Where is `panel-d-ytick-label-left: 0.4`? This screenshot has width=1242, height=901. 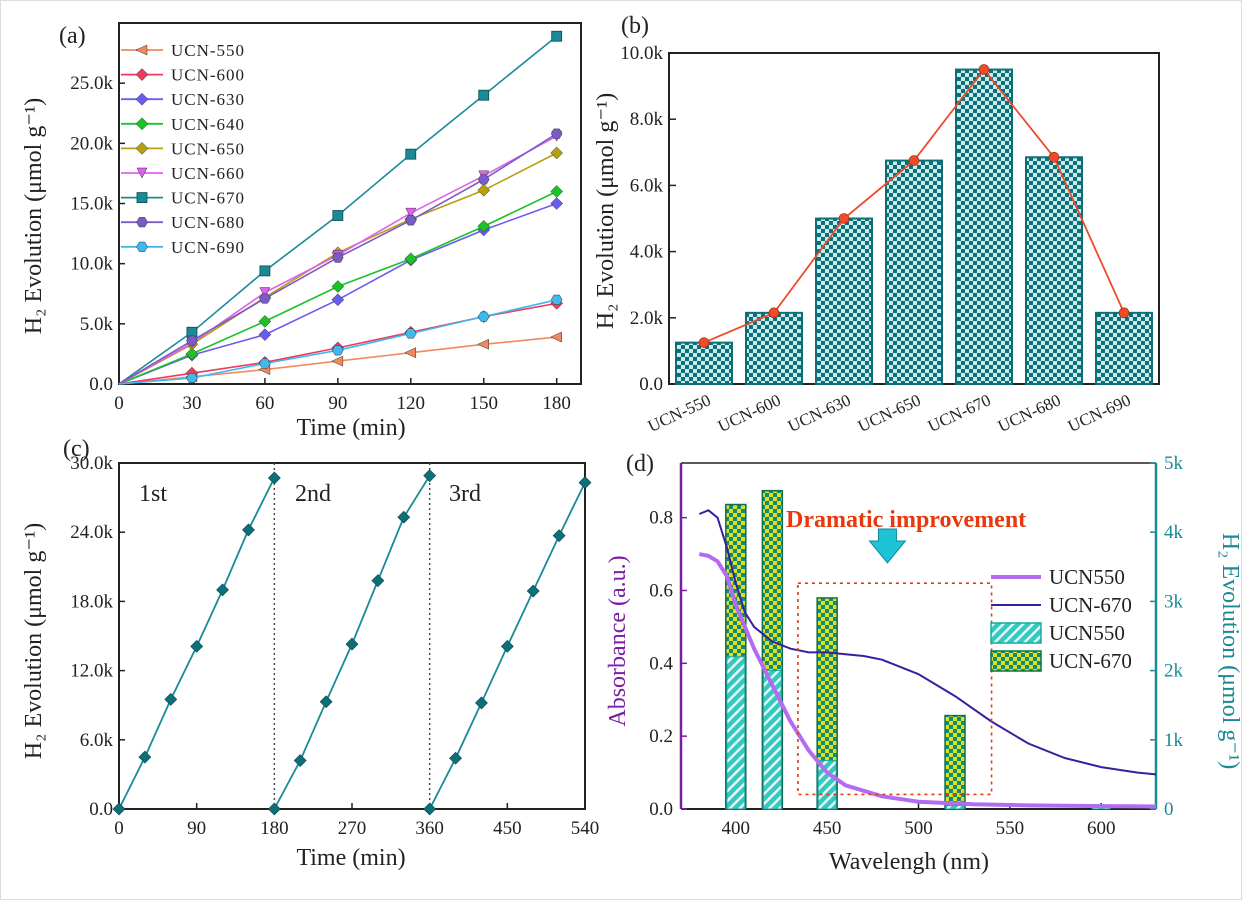
panel-d-ytick-label-left: 0.4 is located at coordinates (661, 663).